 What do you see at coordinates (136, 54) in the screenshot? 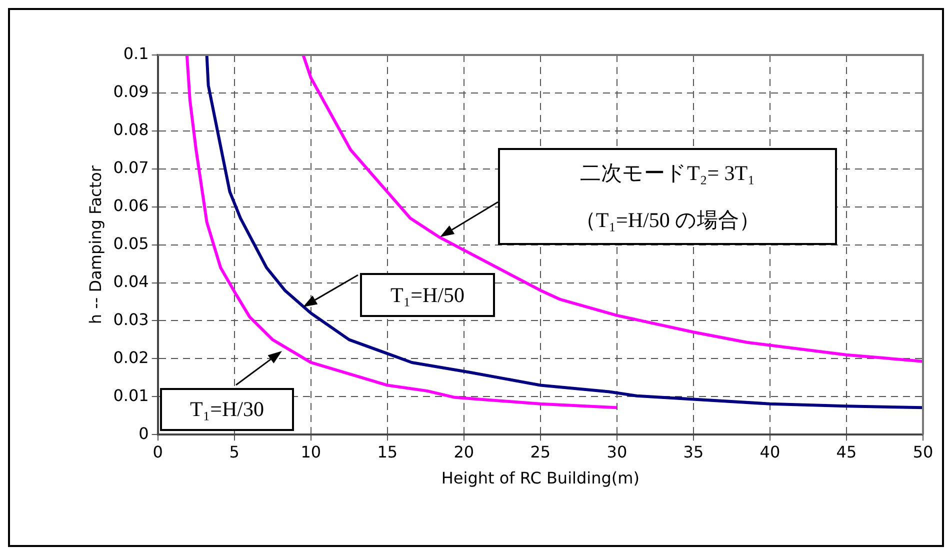
I see `y-tick-label: 0.1` at bounding box center [136, 54].